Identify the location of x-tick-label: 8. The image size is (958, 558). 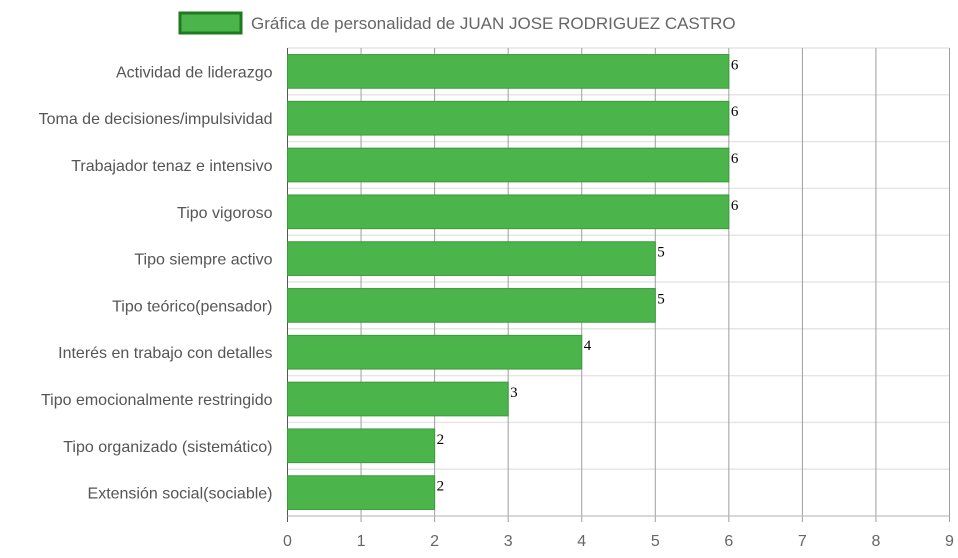
(875, 541).